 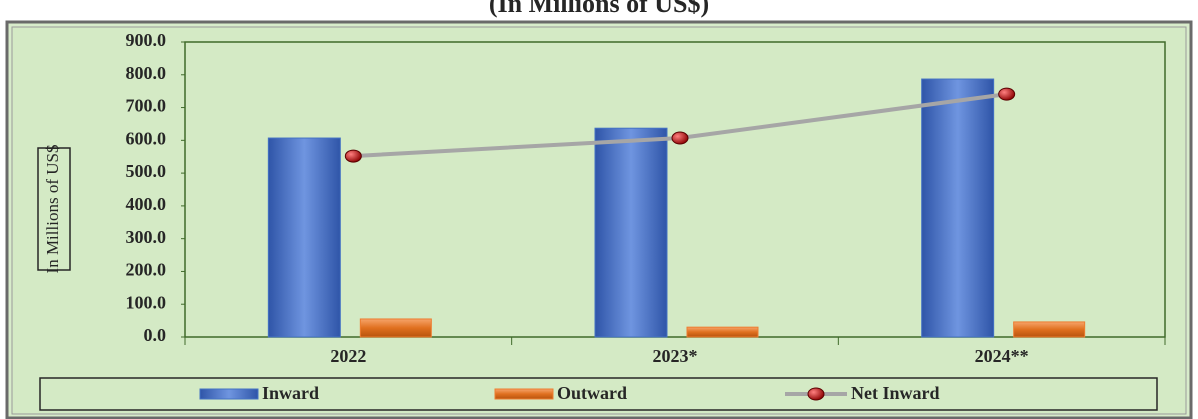 What do you see at coordinates (895, 393) in the screenshot?
I see `legend-label: Net Inward` at bounding box center [895, 393].